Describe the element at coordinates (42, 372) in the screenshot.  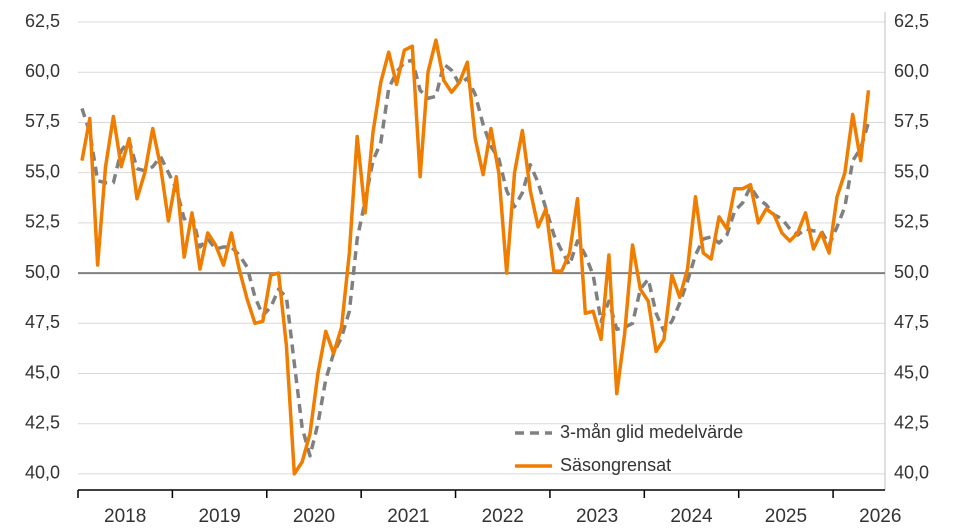
I see `y-tick-label: 45,0` at that location.